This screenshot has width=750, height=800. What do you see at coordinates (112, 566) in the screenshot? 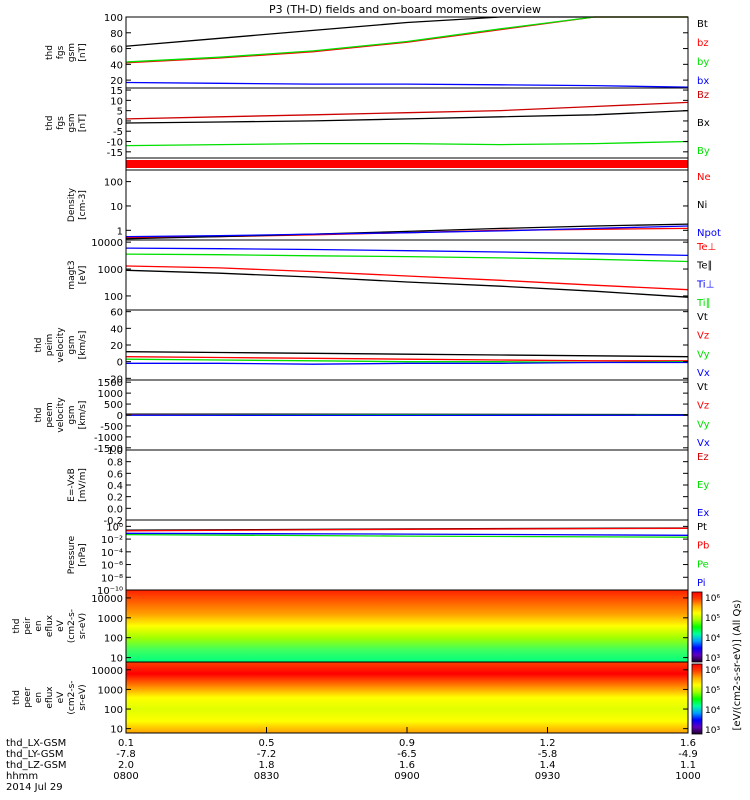
I see `ytick-label-pressure: 10⁻⁶` at bounding box center [112, 566].